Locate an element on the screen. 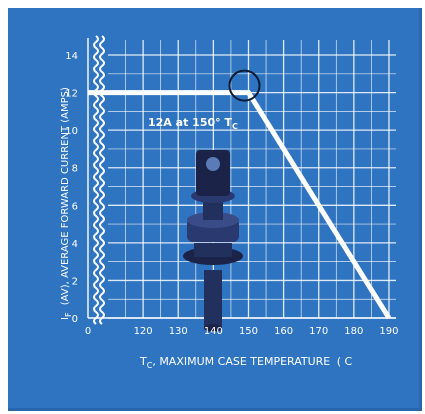  highlight-circle is located at coordinates (244, 86).